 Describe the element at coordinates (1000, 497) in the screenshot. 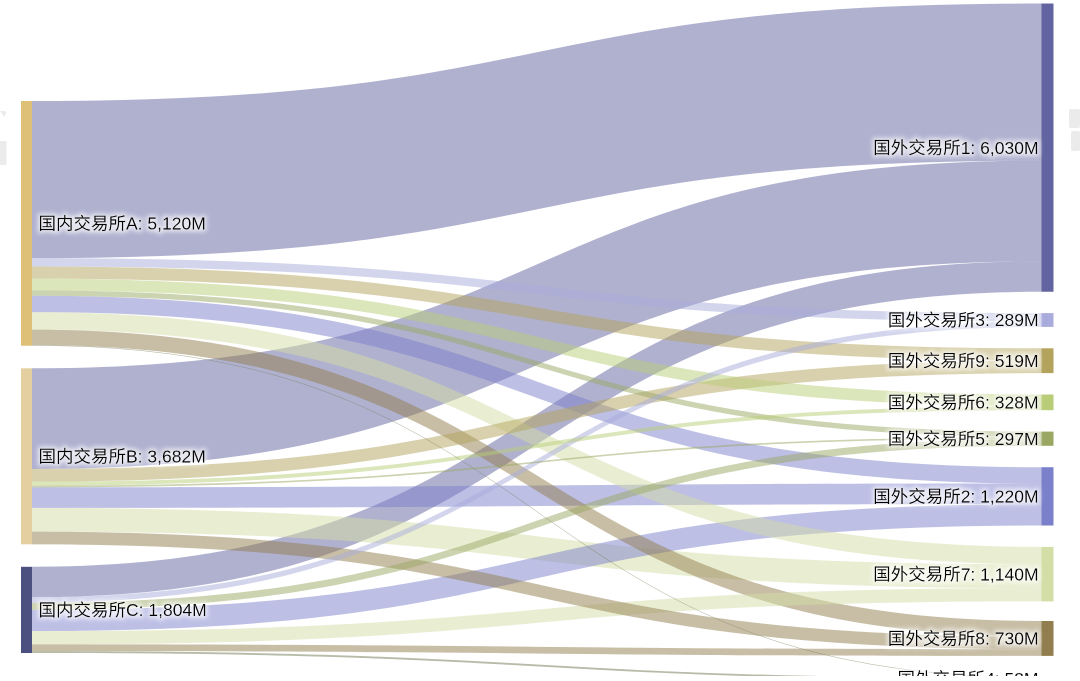

I see `svg-text: 2: 1,220M` at that location.